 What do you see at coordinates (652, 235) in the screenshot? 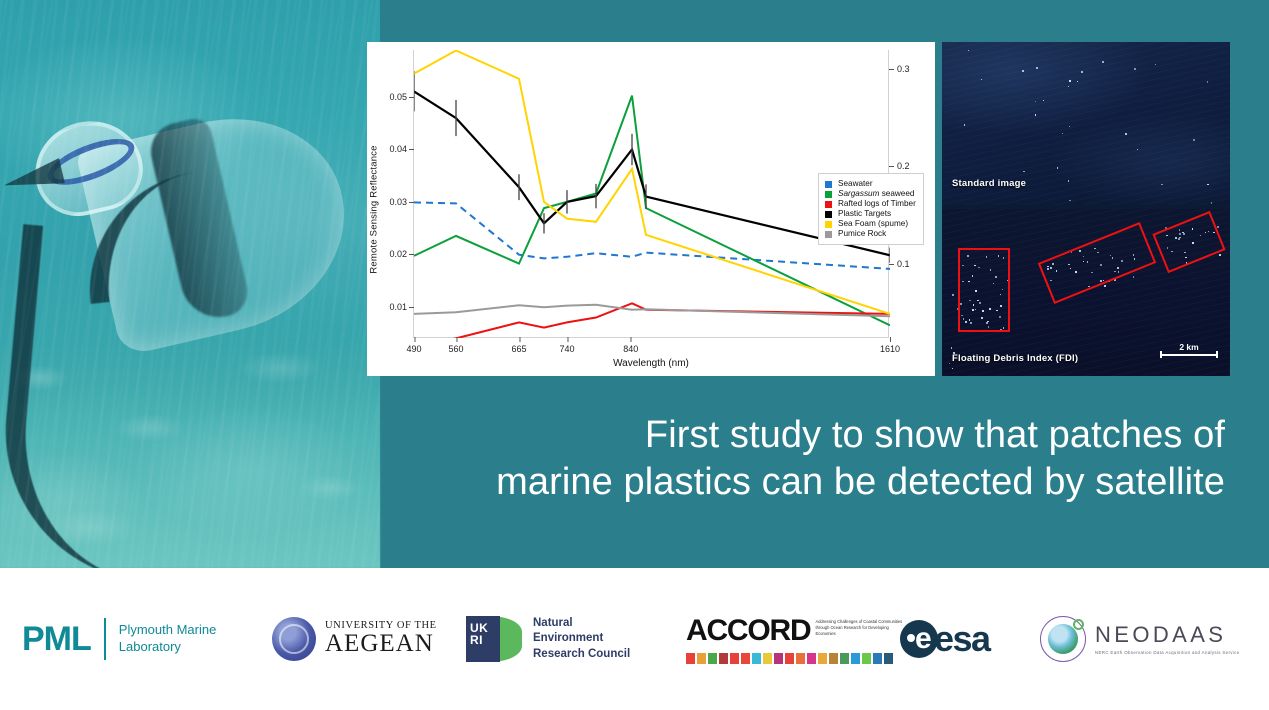
I see `series-seawater` at bounding box center [652, 235].